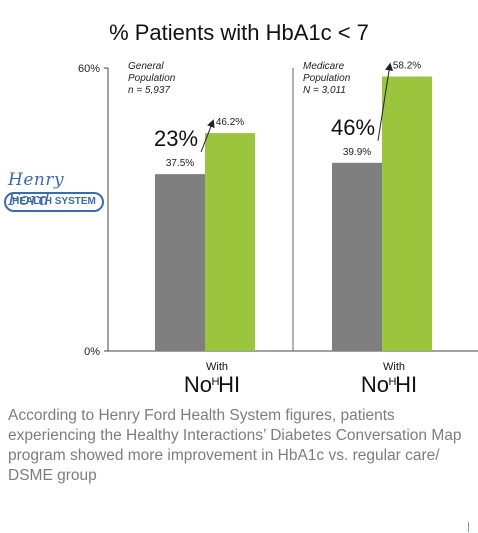  What do you see at coordinates (180, 163) in the screenshot?
I see `bar-value-label: 37.5%` at bounding box center [180, 163].